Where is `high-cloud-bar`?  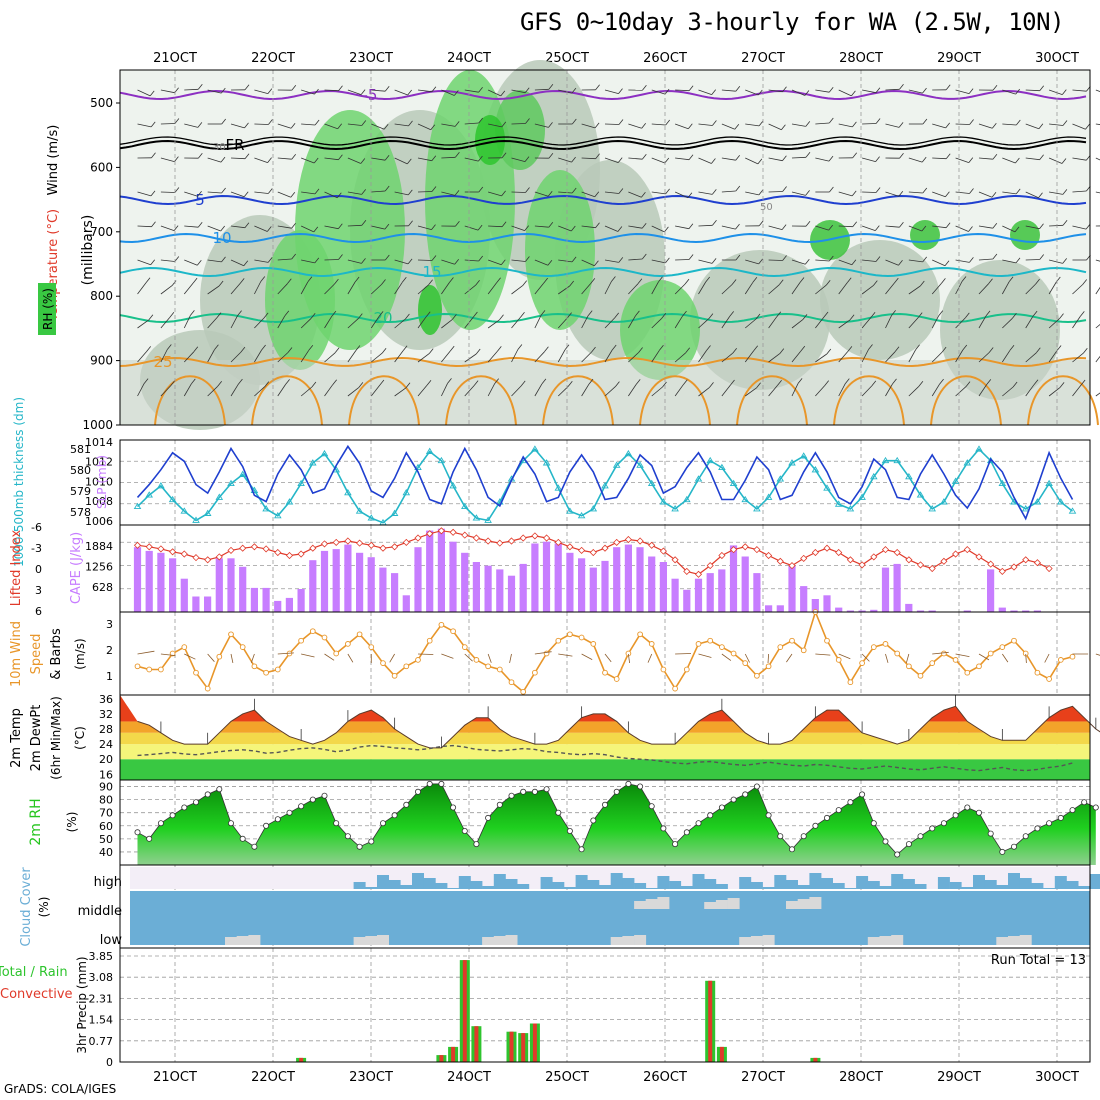
high-cloud-bar is located at coordinates (803, 887).